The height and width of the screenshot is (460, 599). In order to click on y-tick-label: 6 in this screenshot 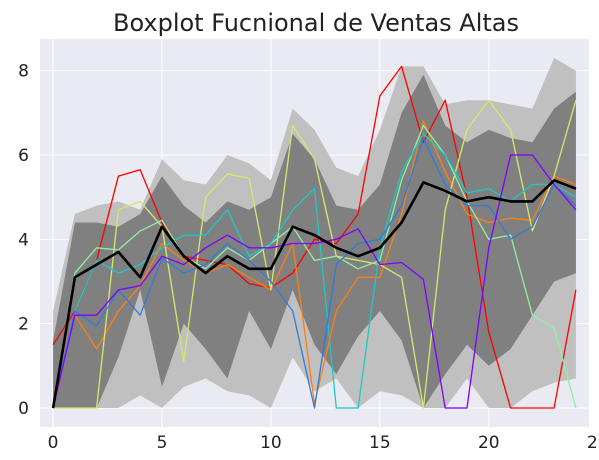, I will do `click(23, 156)`.